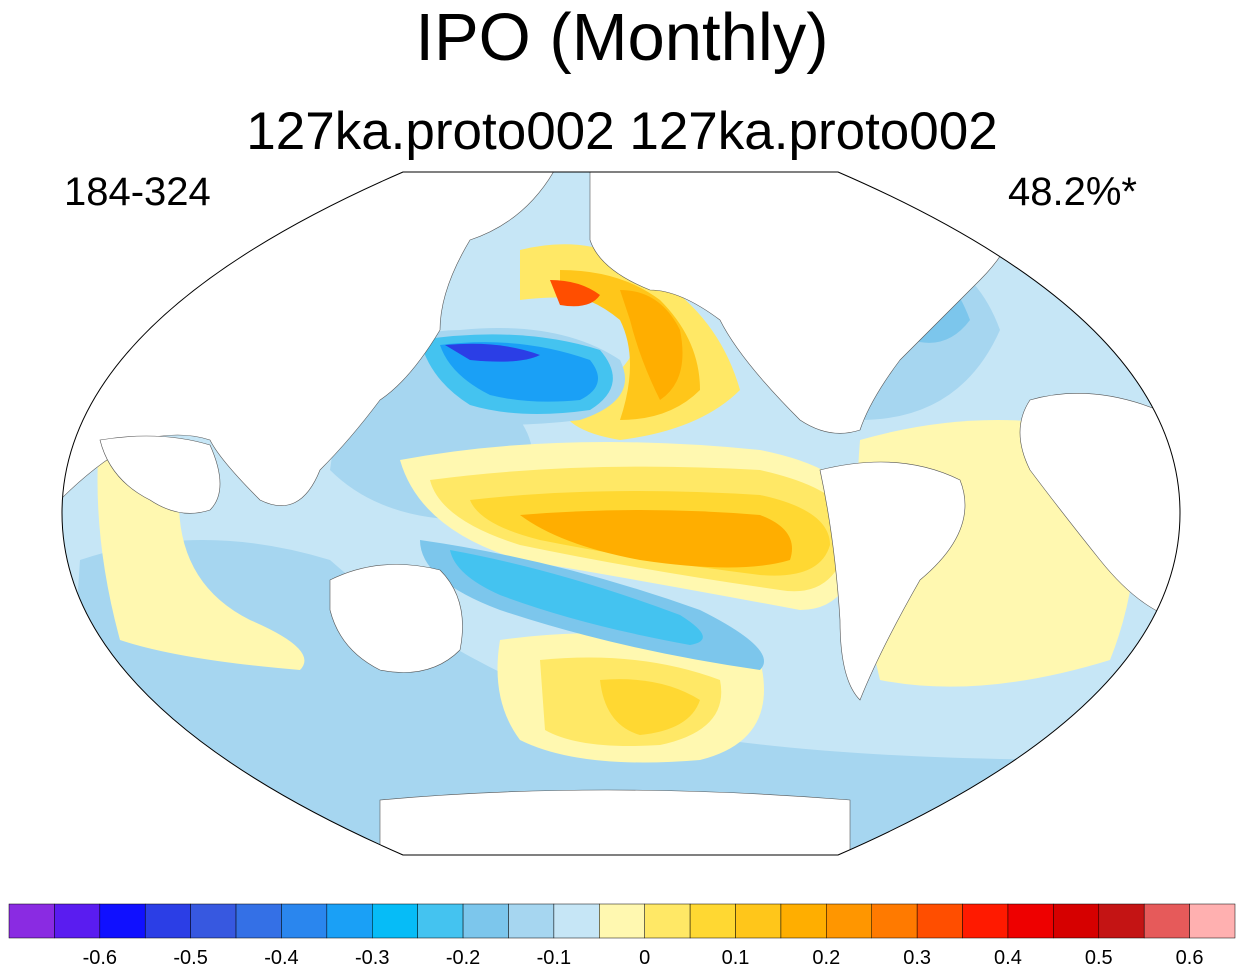  What do you see at coordinates (1072, 192) in the screenshot?
I see `variance-label: 48.2%*` at bounding box center [1072, 192].